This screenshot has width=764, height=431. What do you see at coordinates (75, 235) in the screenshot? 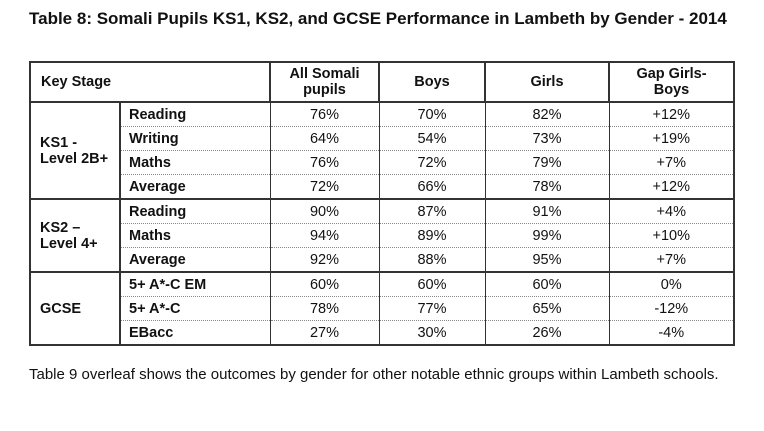
I see `stage-label: KS2 – Level 4+` at bounding box center [75, 235].